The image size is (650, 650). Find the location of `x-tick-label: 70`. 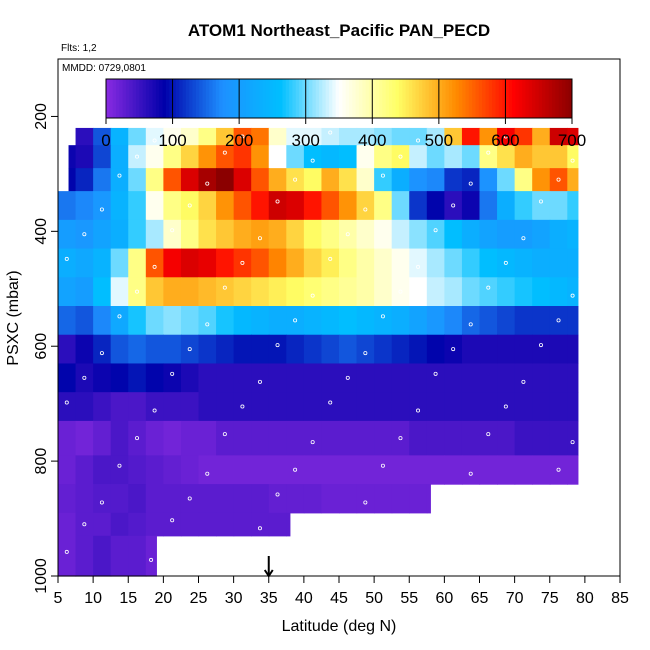

x-tick-label: 70 is located at coordinates (515, 598).